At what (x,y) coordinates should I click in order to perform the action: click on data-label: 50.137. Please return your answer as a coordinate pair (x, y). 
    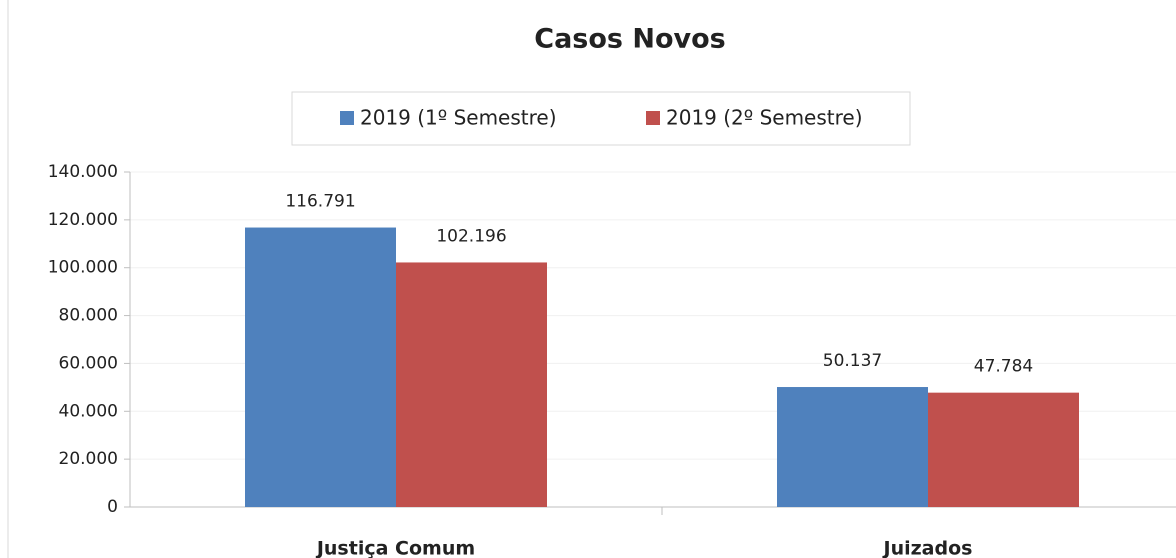
    Looking at the image, I should click on (852, 361).